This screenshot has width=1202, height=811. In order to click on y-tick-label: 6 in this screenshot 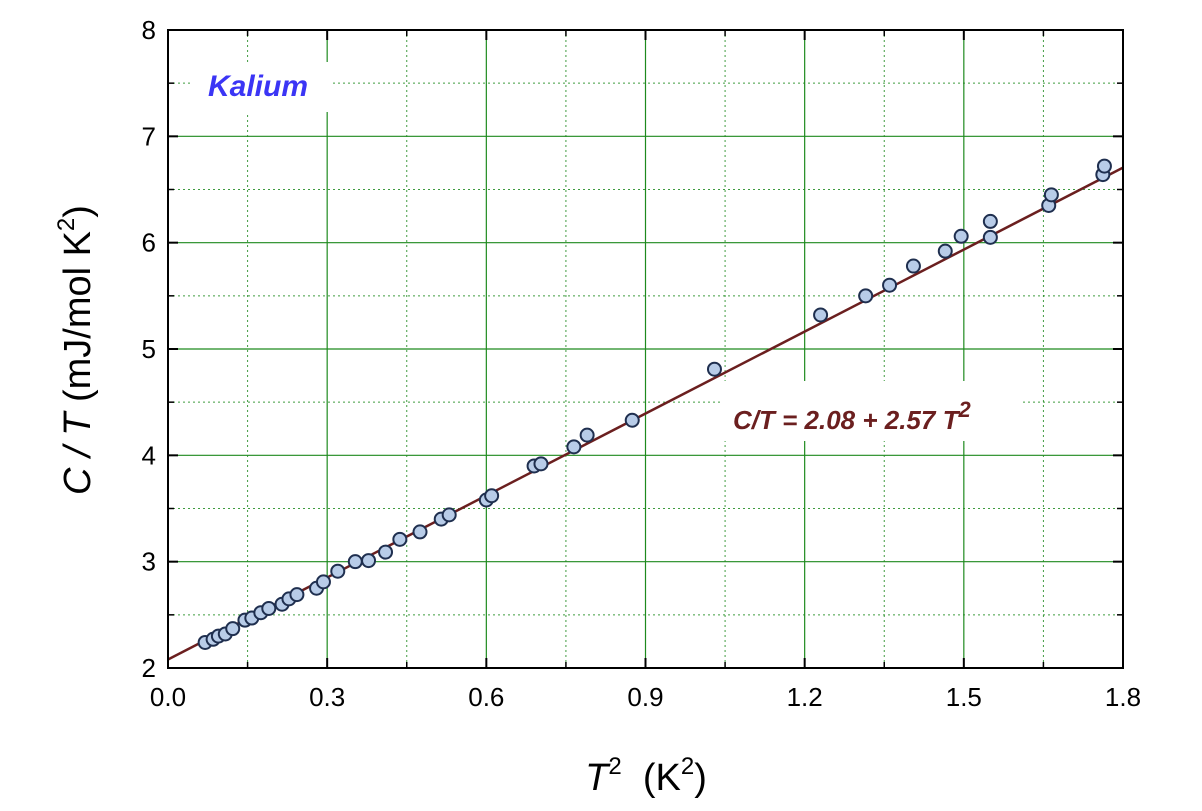, I will do `click(149, 243)`.